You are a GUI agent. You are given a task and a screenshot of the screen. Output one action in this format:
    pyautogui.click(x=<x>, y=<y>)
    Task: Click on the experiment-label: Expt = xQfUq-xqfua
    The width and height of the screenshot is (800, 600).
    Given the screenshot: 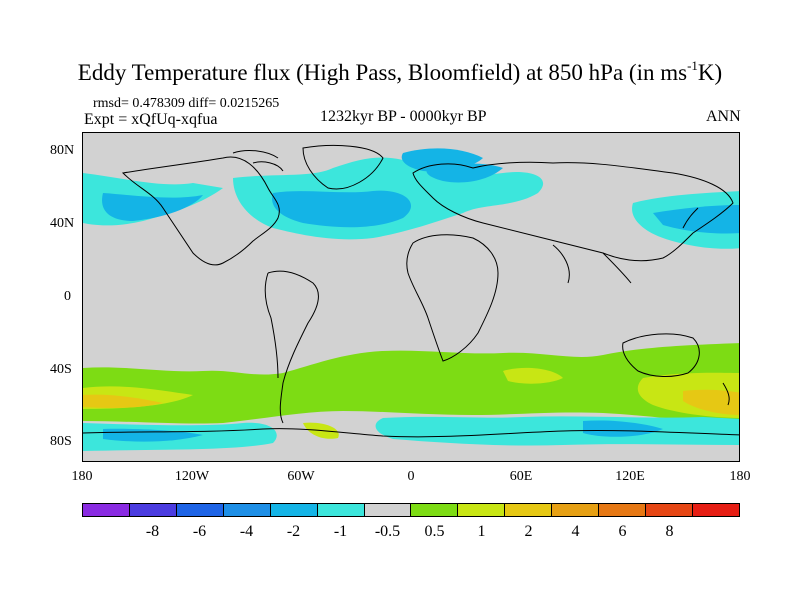 What is the action you would take?
    pyautogui.click(x=151, y=119)
    